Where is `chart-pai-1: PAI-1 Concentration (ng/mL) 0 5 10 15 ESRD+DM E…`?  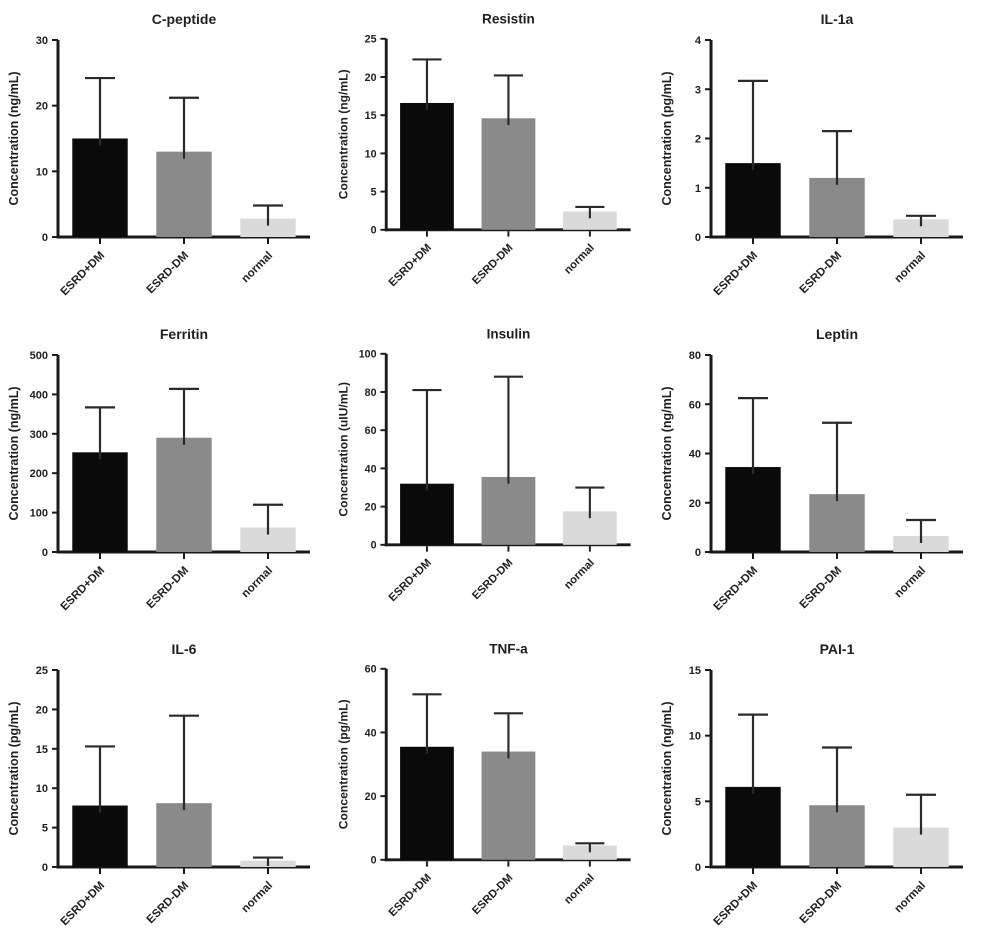
chart-pai-1: PAI-1 Concentration (ng/mL) 0 5 10 15 ESRD+DM E… is located at coordinates (817, 790).